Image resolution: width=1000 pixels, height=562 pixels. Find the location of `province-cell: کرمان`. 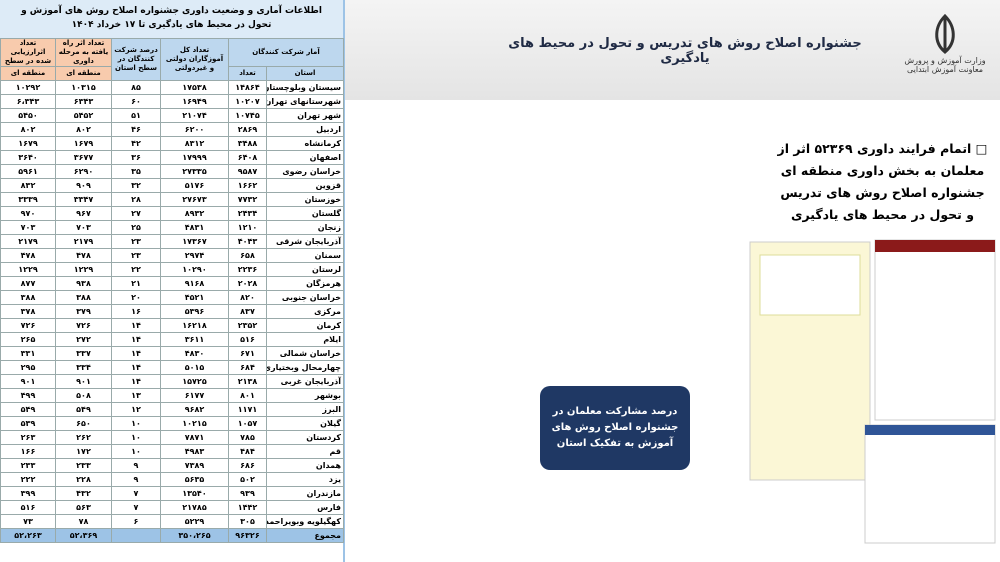

province-cell: کرمان is located at coordinates (305, 325).